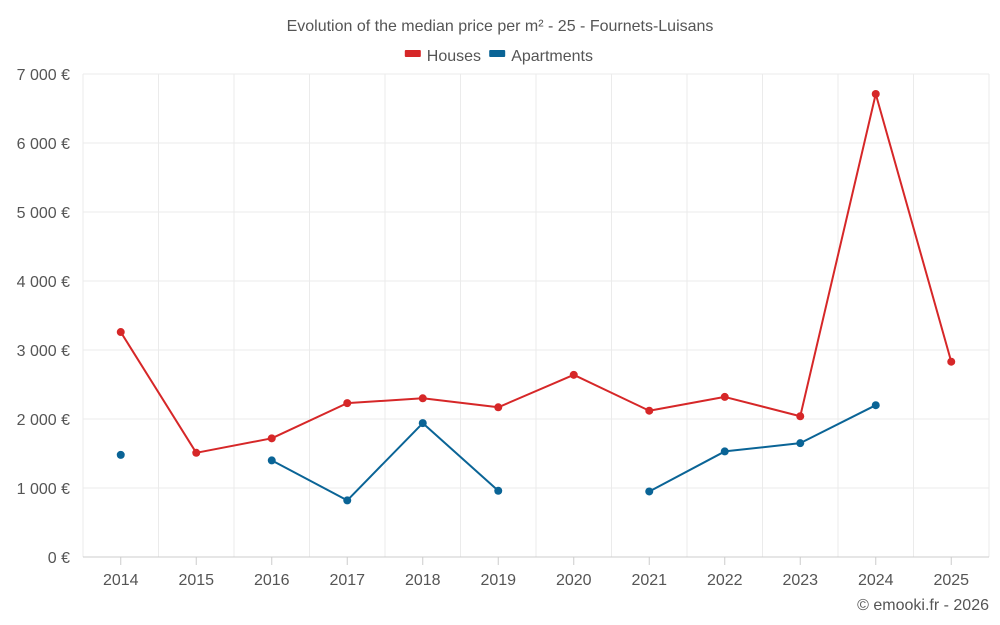 This screenshot has width=1000, height=625. What do you see at coordinates (574, 580) in the screenshot?
I see `x-tick-label: 2020` at bounding box center [574, 580].